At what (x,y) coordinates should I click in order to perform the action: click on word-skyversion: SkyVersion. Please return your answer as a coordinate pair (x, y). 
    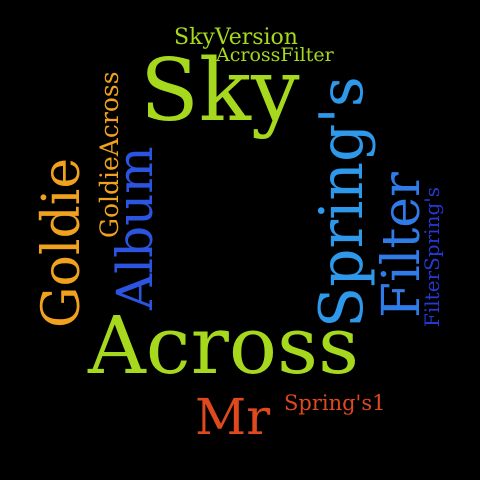
    Looking at the image, I should click on (236, 37).